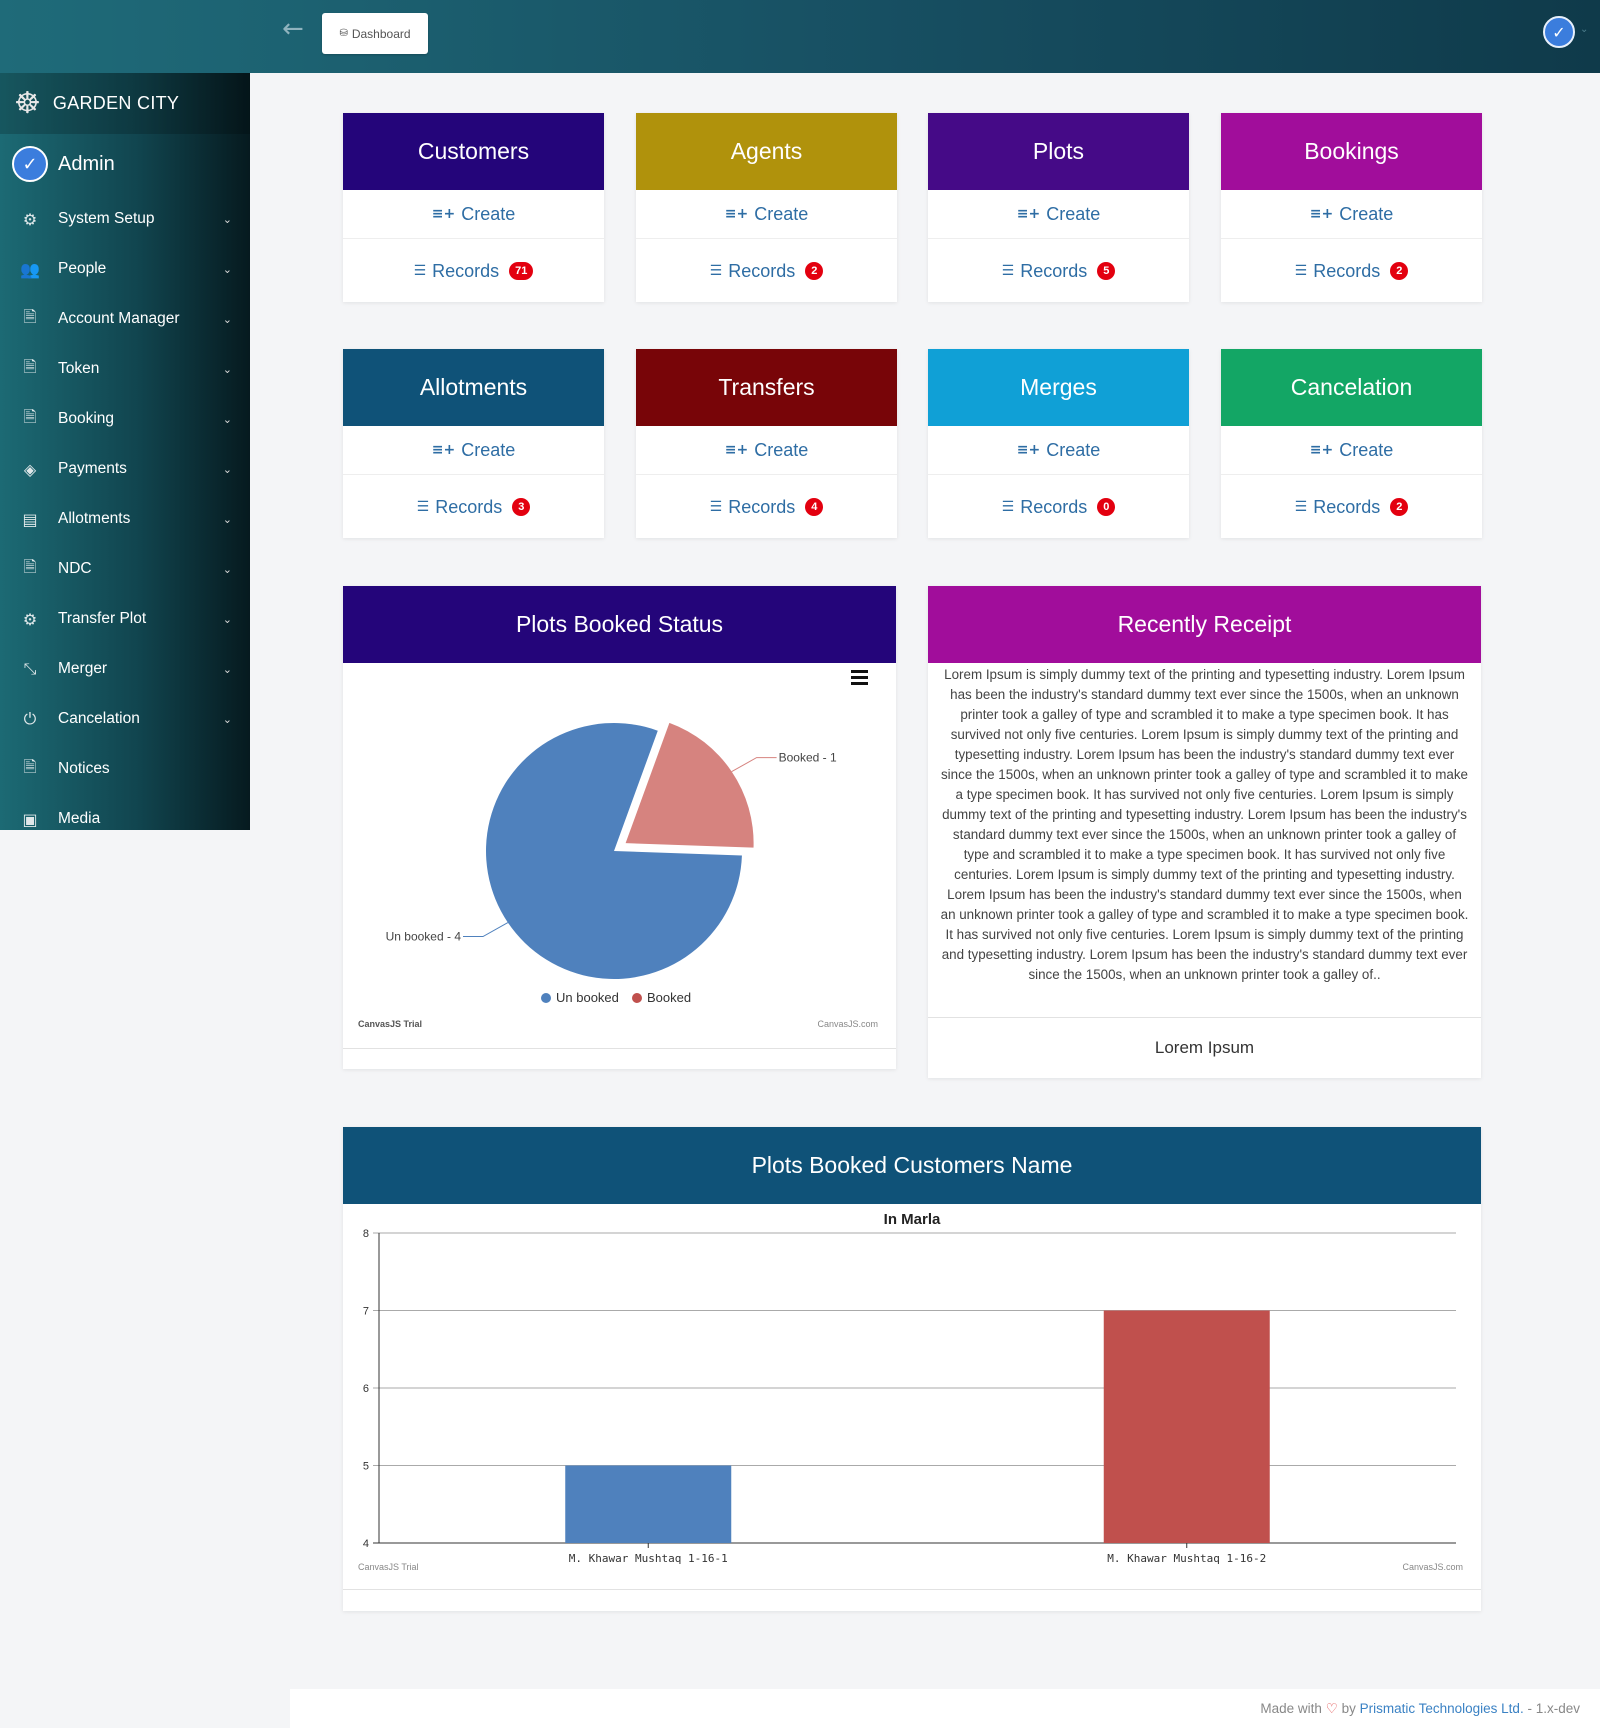 This screenshot has width=1600, height=1728. What do you see at coordinates (125, 719) in the screenshot?
I see `sidebar-item-cancelation: ⏻ Cancelation ⌄` at bounding box center [125, 719].